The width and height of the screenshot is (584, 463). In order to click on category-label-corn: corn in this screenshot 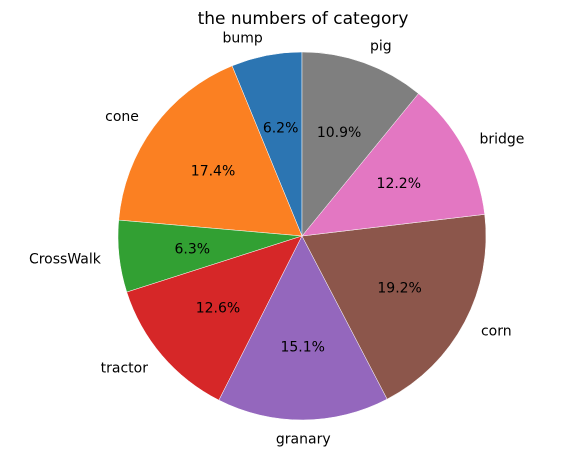, I will do `click(496, 332)`.